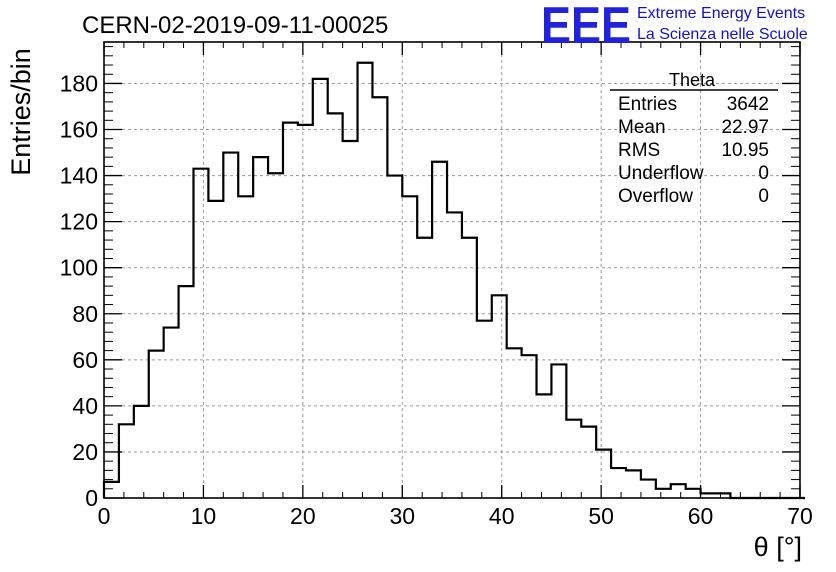 The height and width of the screenshot is (572, 836). I want to click on x-tick-label: 20, so click(303, 516).